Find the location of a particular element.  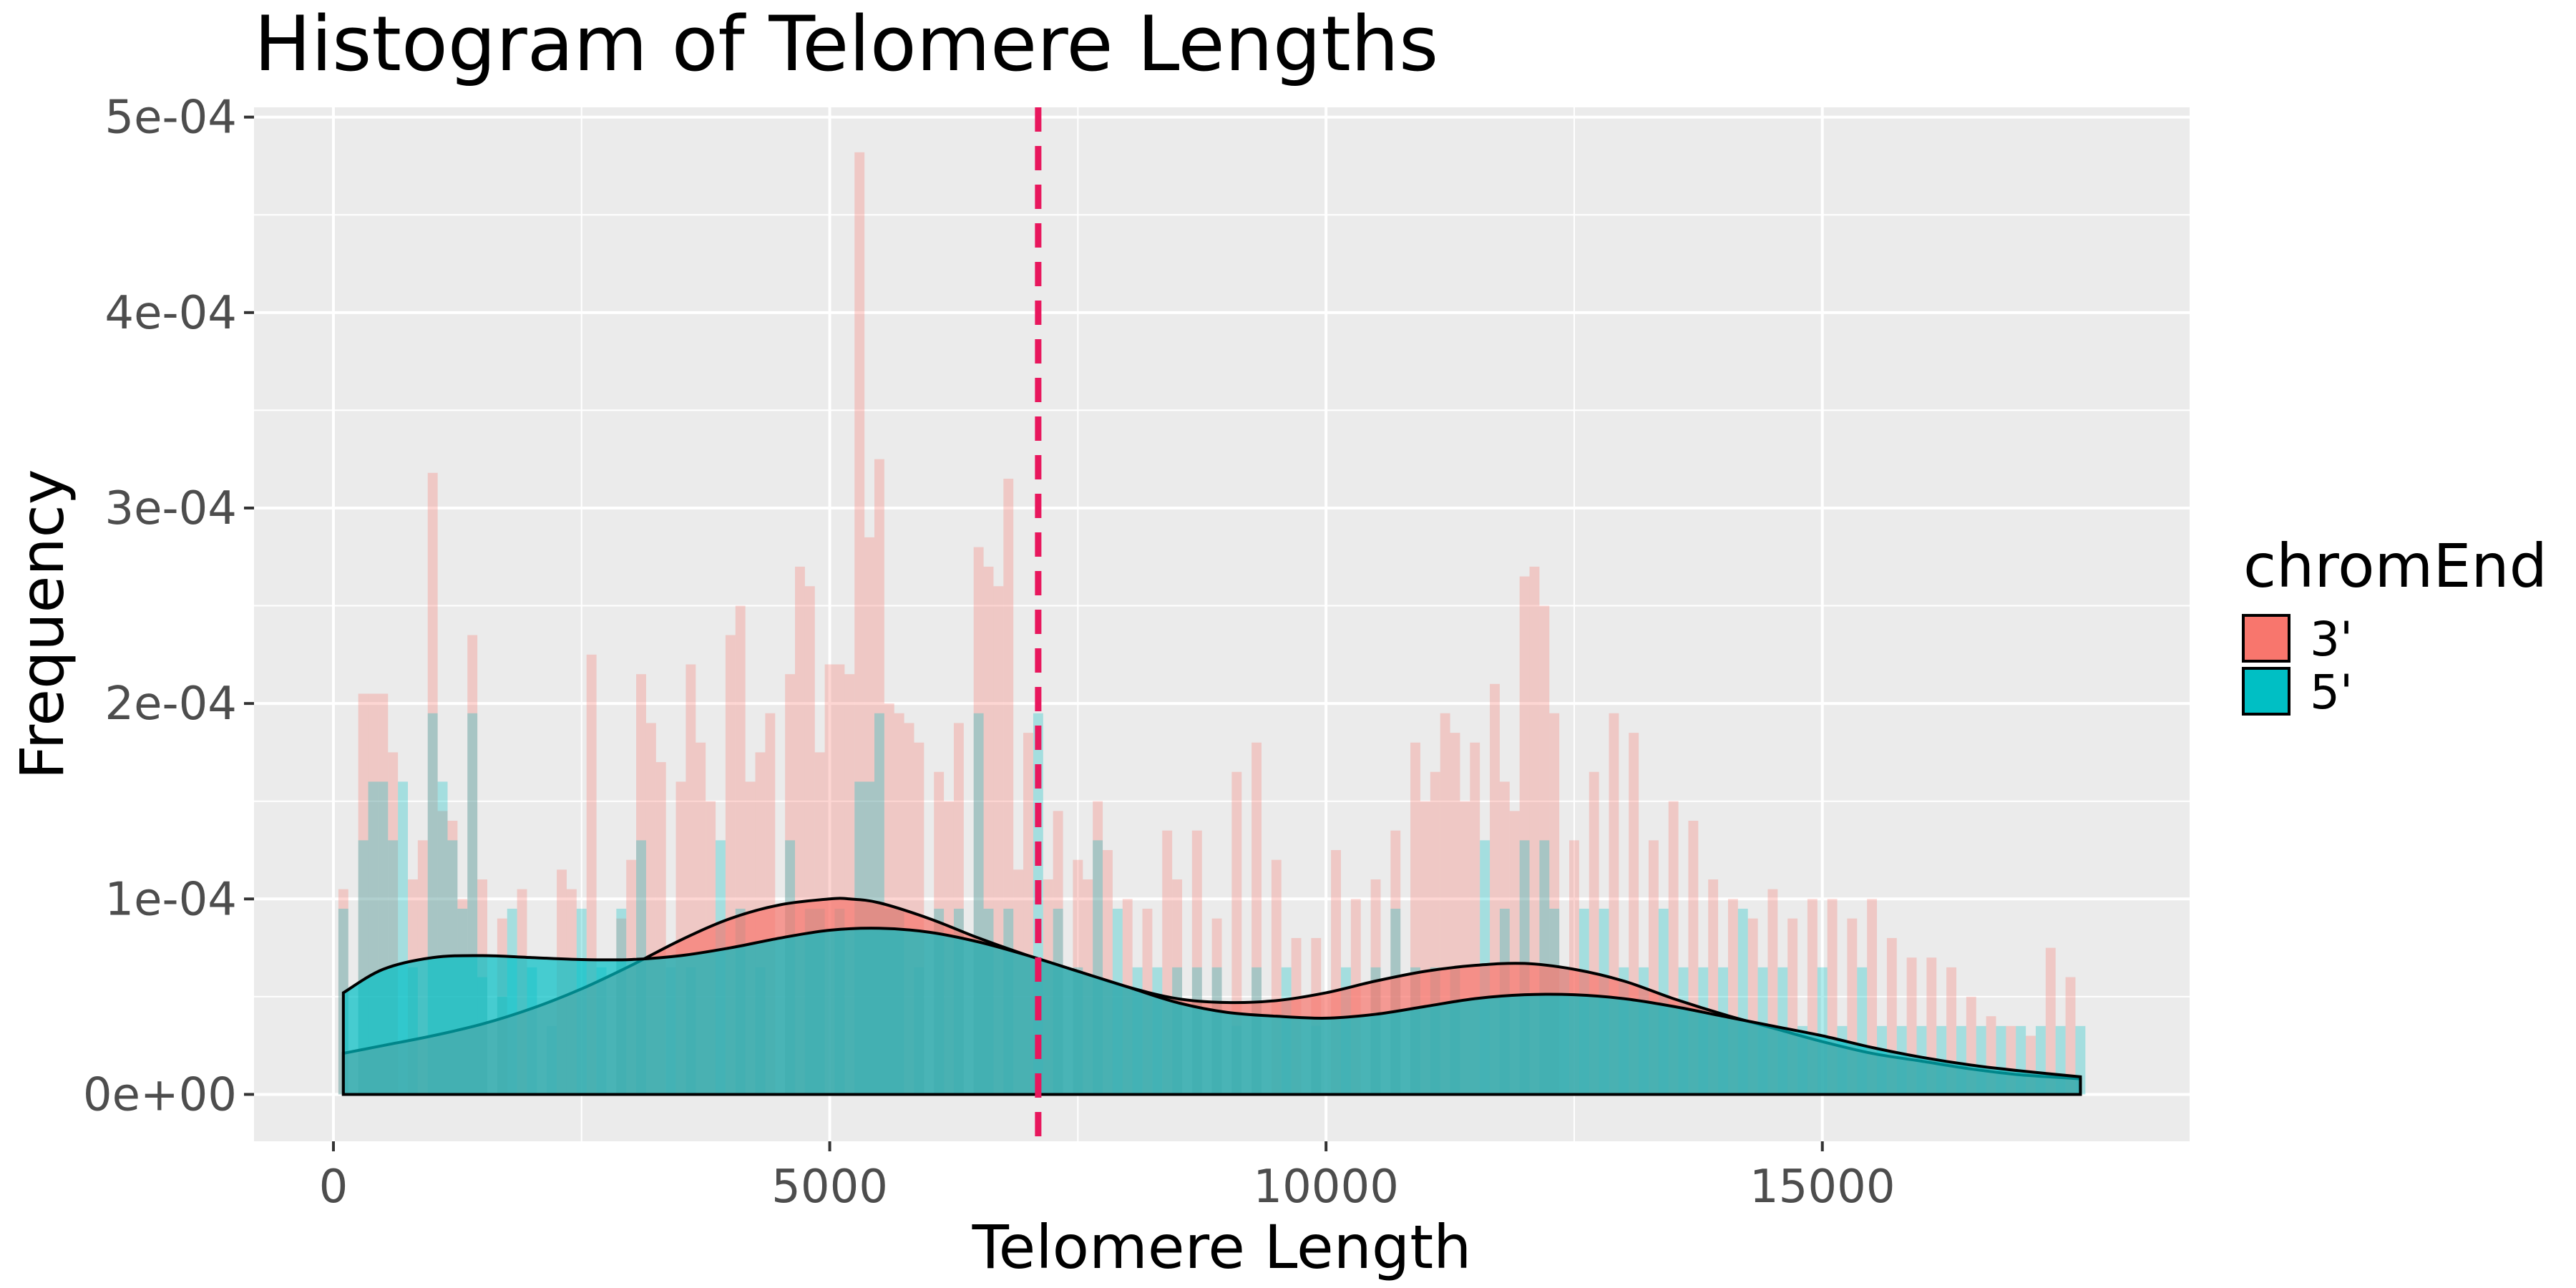

y-tick-label: 3e-04 is located at coordinates (170, 508).